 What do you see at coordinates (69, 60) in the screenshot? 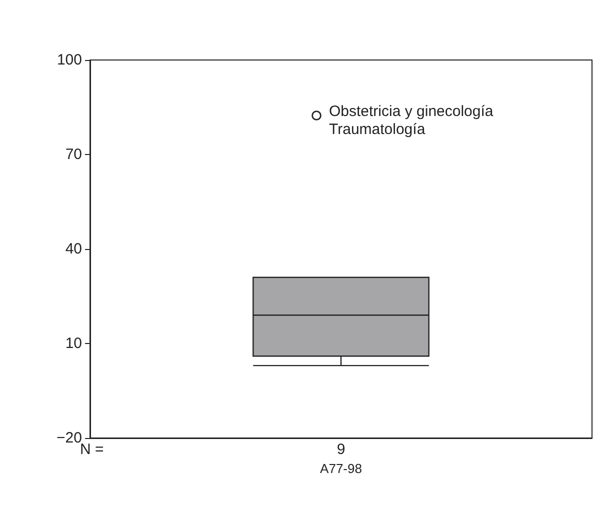
I see `y-tick-label: 100` at bounding box center [69, 60].